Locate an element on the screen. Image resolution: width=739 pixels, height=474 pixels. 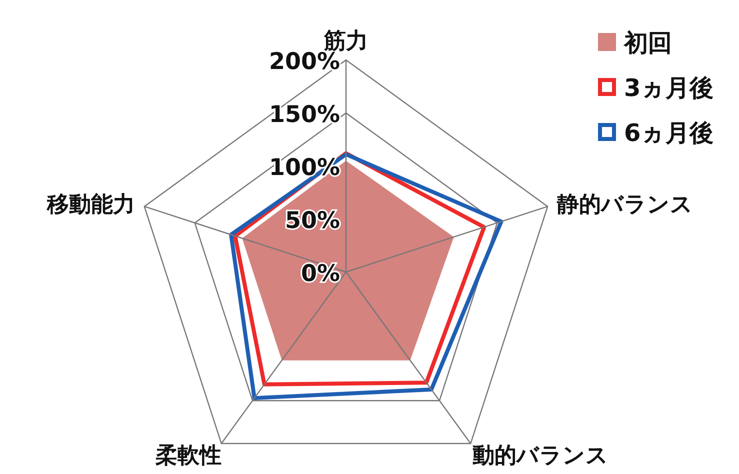
category-label: 動的バランス is located at coordinates (540, 456).